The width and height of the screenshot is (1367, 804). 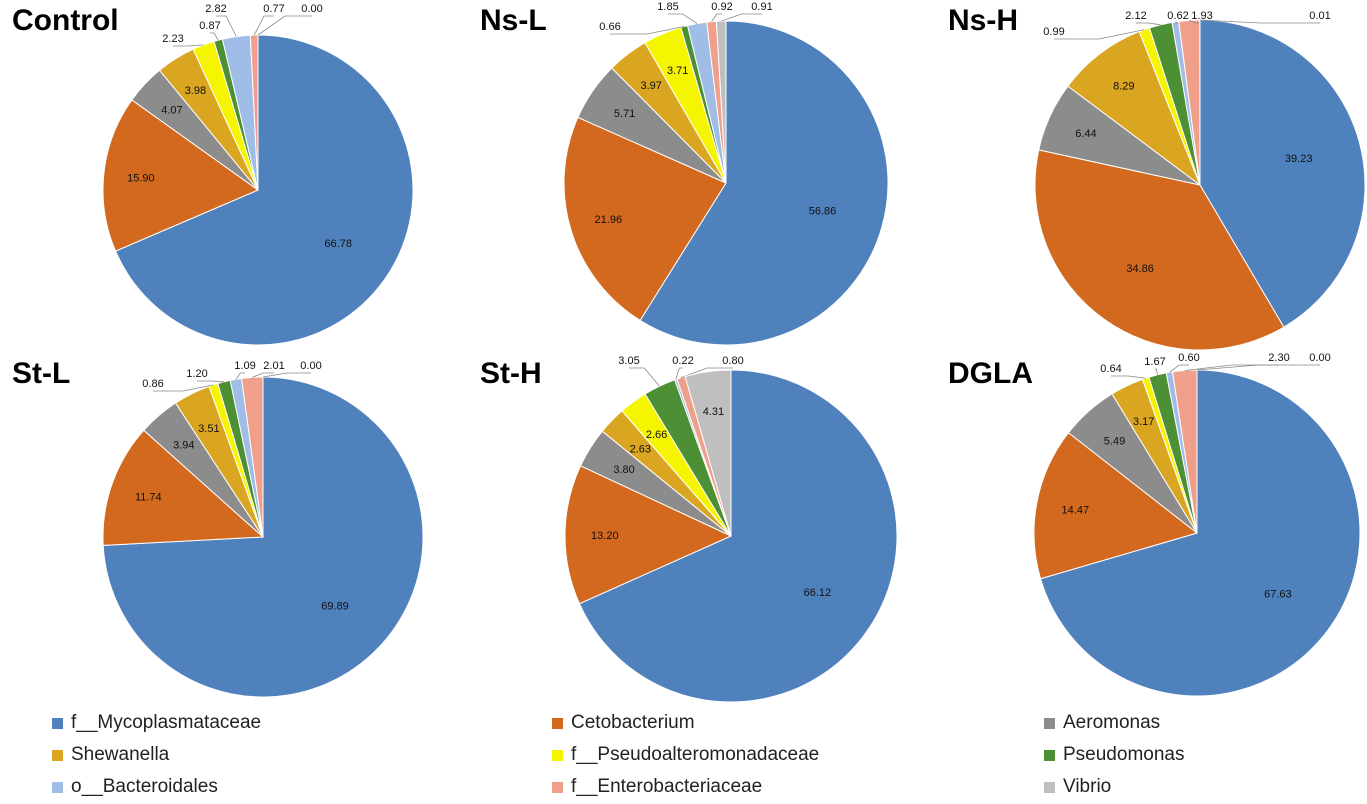 What do you see at coordinates (1135, 16) in the screenshot?
I see `slice-label: 2.12` at bounding box center [1135, 16].